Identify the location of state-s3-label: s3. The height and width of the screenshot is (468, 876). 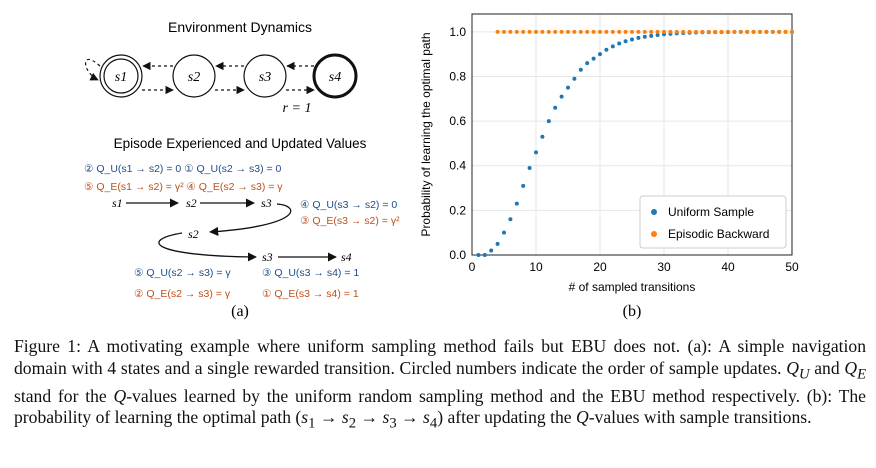
(265, 77).